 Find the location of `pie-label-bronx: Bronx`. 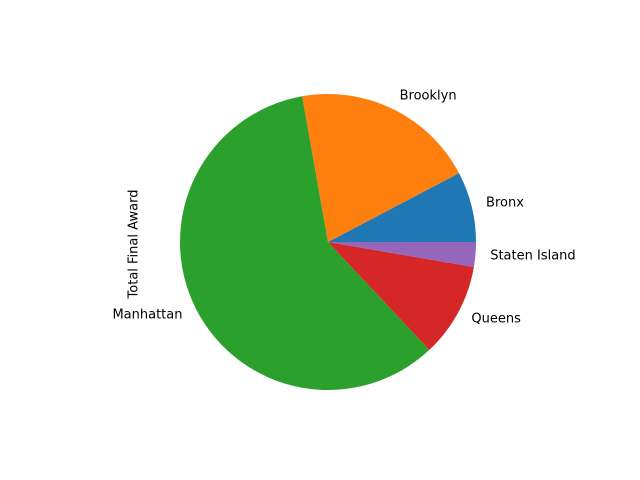

pie-label-bronx: Bronx is located at coordinates (505, 203).